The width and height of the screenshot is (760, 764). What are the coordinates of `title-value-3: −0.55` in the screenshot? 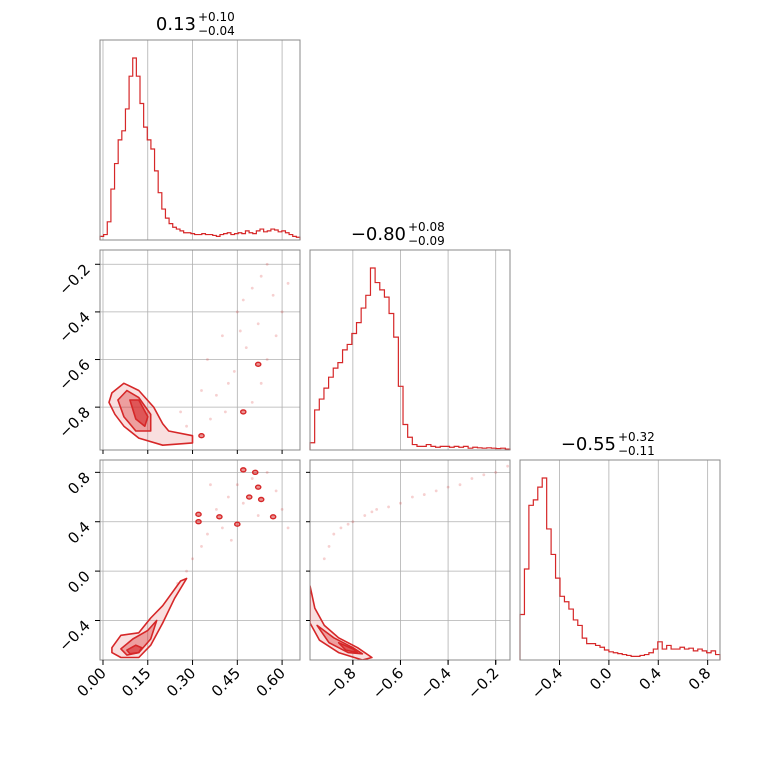 It's located at (588, 444).